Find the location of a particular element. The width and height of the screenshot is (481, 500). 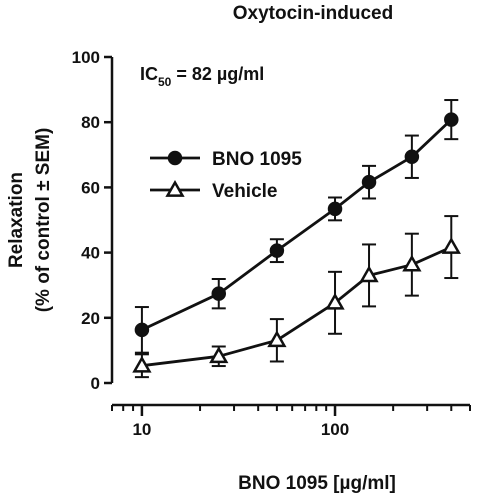

legend-label: Vehicle is located at coordinates (245, 191).